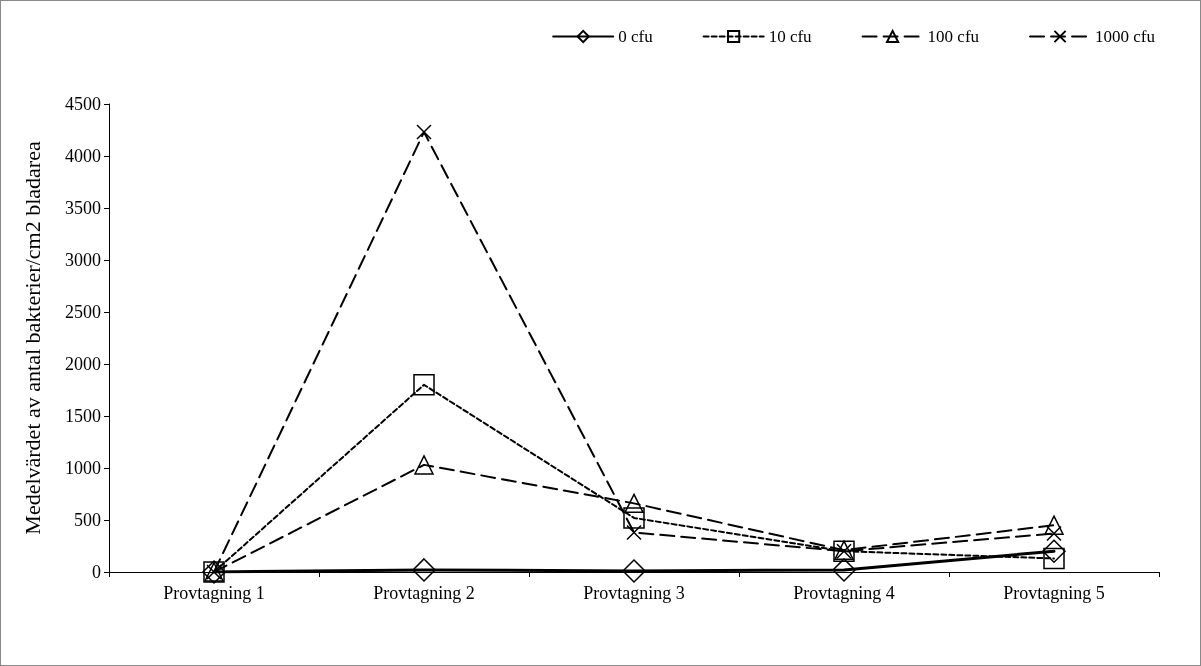 Image resolution: width=1201 pixels, height=666 pixels. I want to click on y-tick-label: 2500, so click(83, 312).